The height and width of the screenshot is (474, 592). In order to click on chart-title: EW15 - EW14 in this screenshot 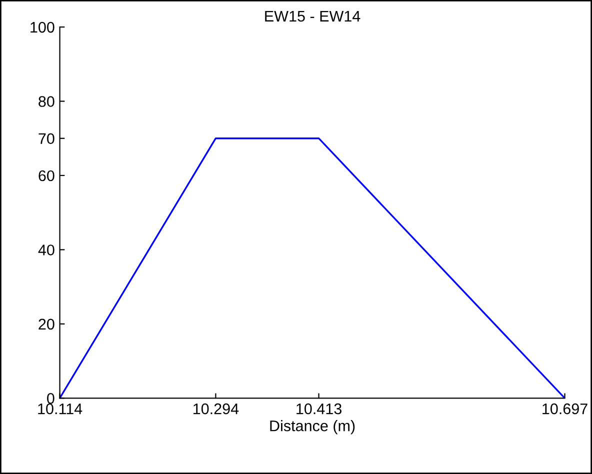, I will do `click(312, 16)`.